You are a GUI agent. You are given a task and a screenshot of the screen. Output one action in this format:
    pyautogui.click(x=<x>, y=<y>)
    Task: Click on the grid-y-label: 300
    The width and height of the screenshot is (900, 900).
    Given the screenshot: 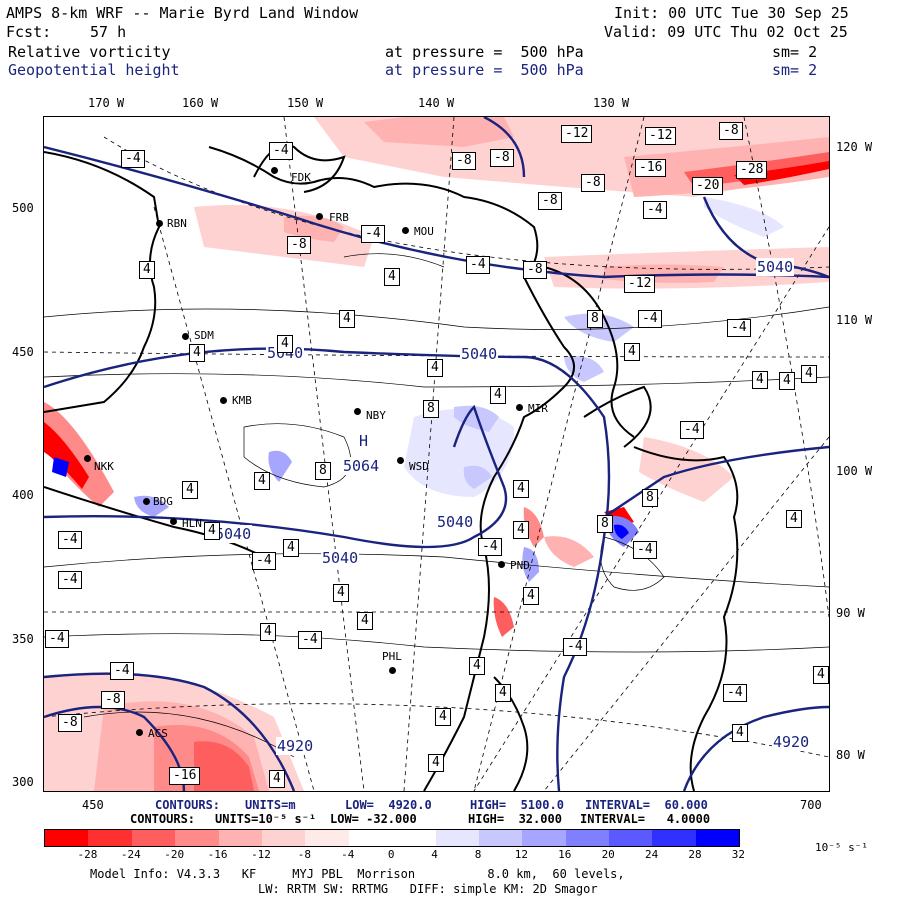 What is the action you would take?
    pyautogui.click(x=23, y=782)
    